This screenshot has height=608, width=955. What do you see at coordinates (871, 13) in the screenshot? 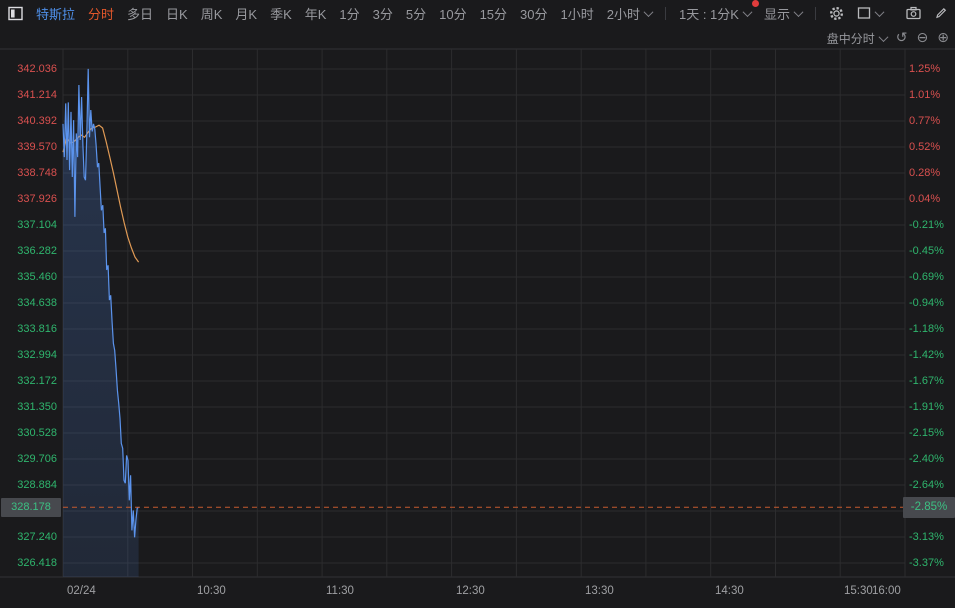
I see `chart-frame-style-selector` at bounding box center [871, 13].